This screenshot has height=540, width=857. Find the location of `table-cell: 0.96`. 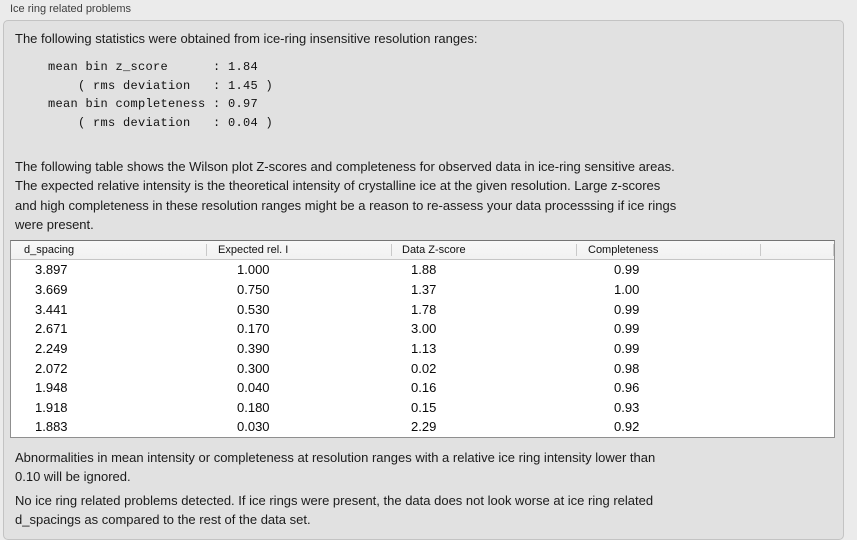

table-cell: 0.96 is located at coordinates (627, 388).